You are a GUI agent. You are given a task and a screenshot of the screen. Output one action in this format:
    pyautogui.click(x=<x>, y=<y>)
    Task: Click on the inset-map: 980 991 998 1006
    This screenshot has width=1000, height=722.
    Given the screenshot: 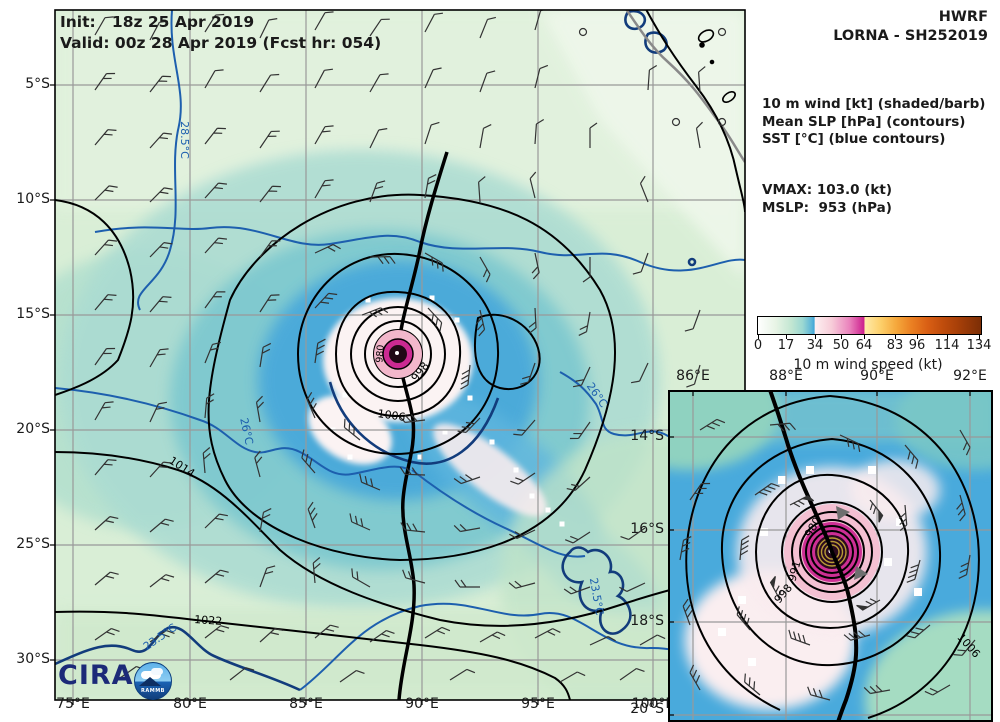 What is the action you would take?
    pyautogui.click(x=830, y=556)
    